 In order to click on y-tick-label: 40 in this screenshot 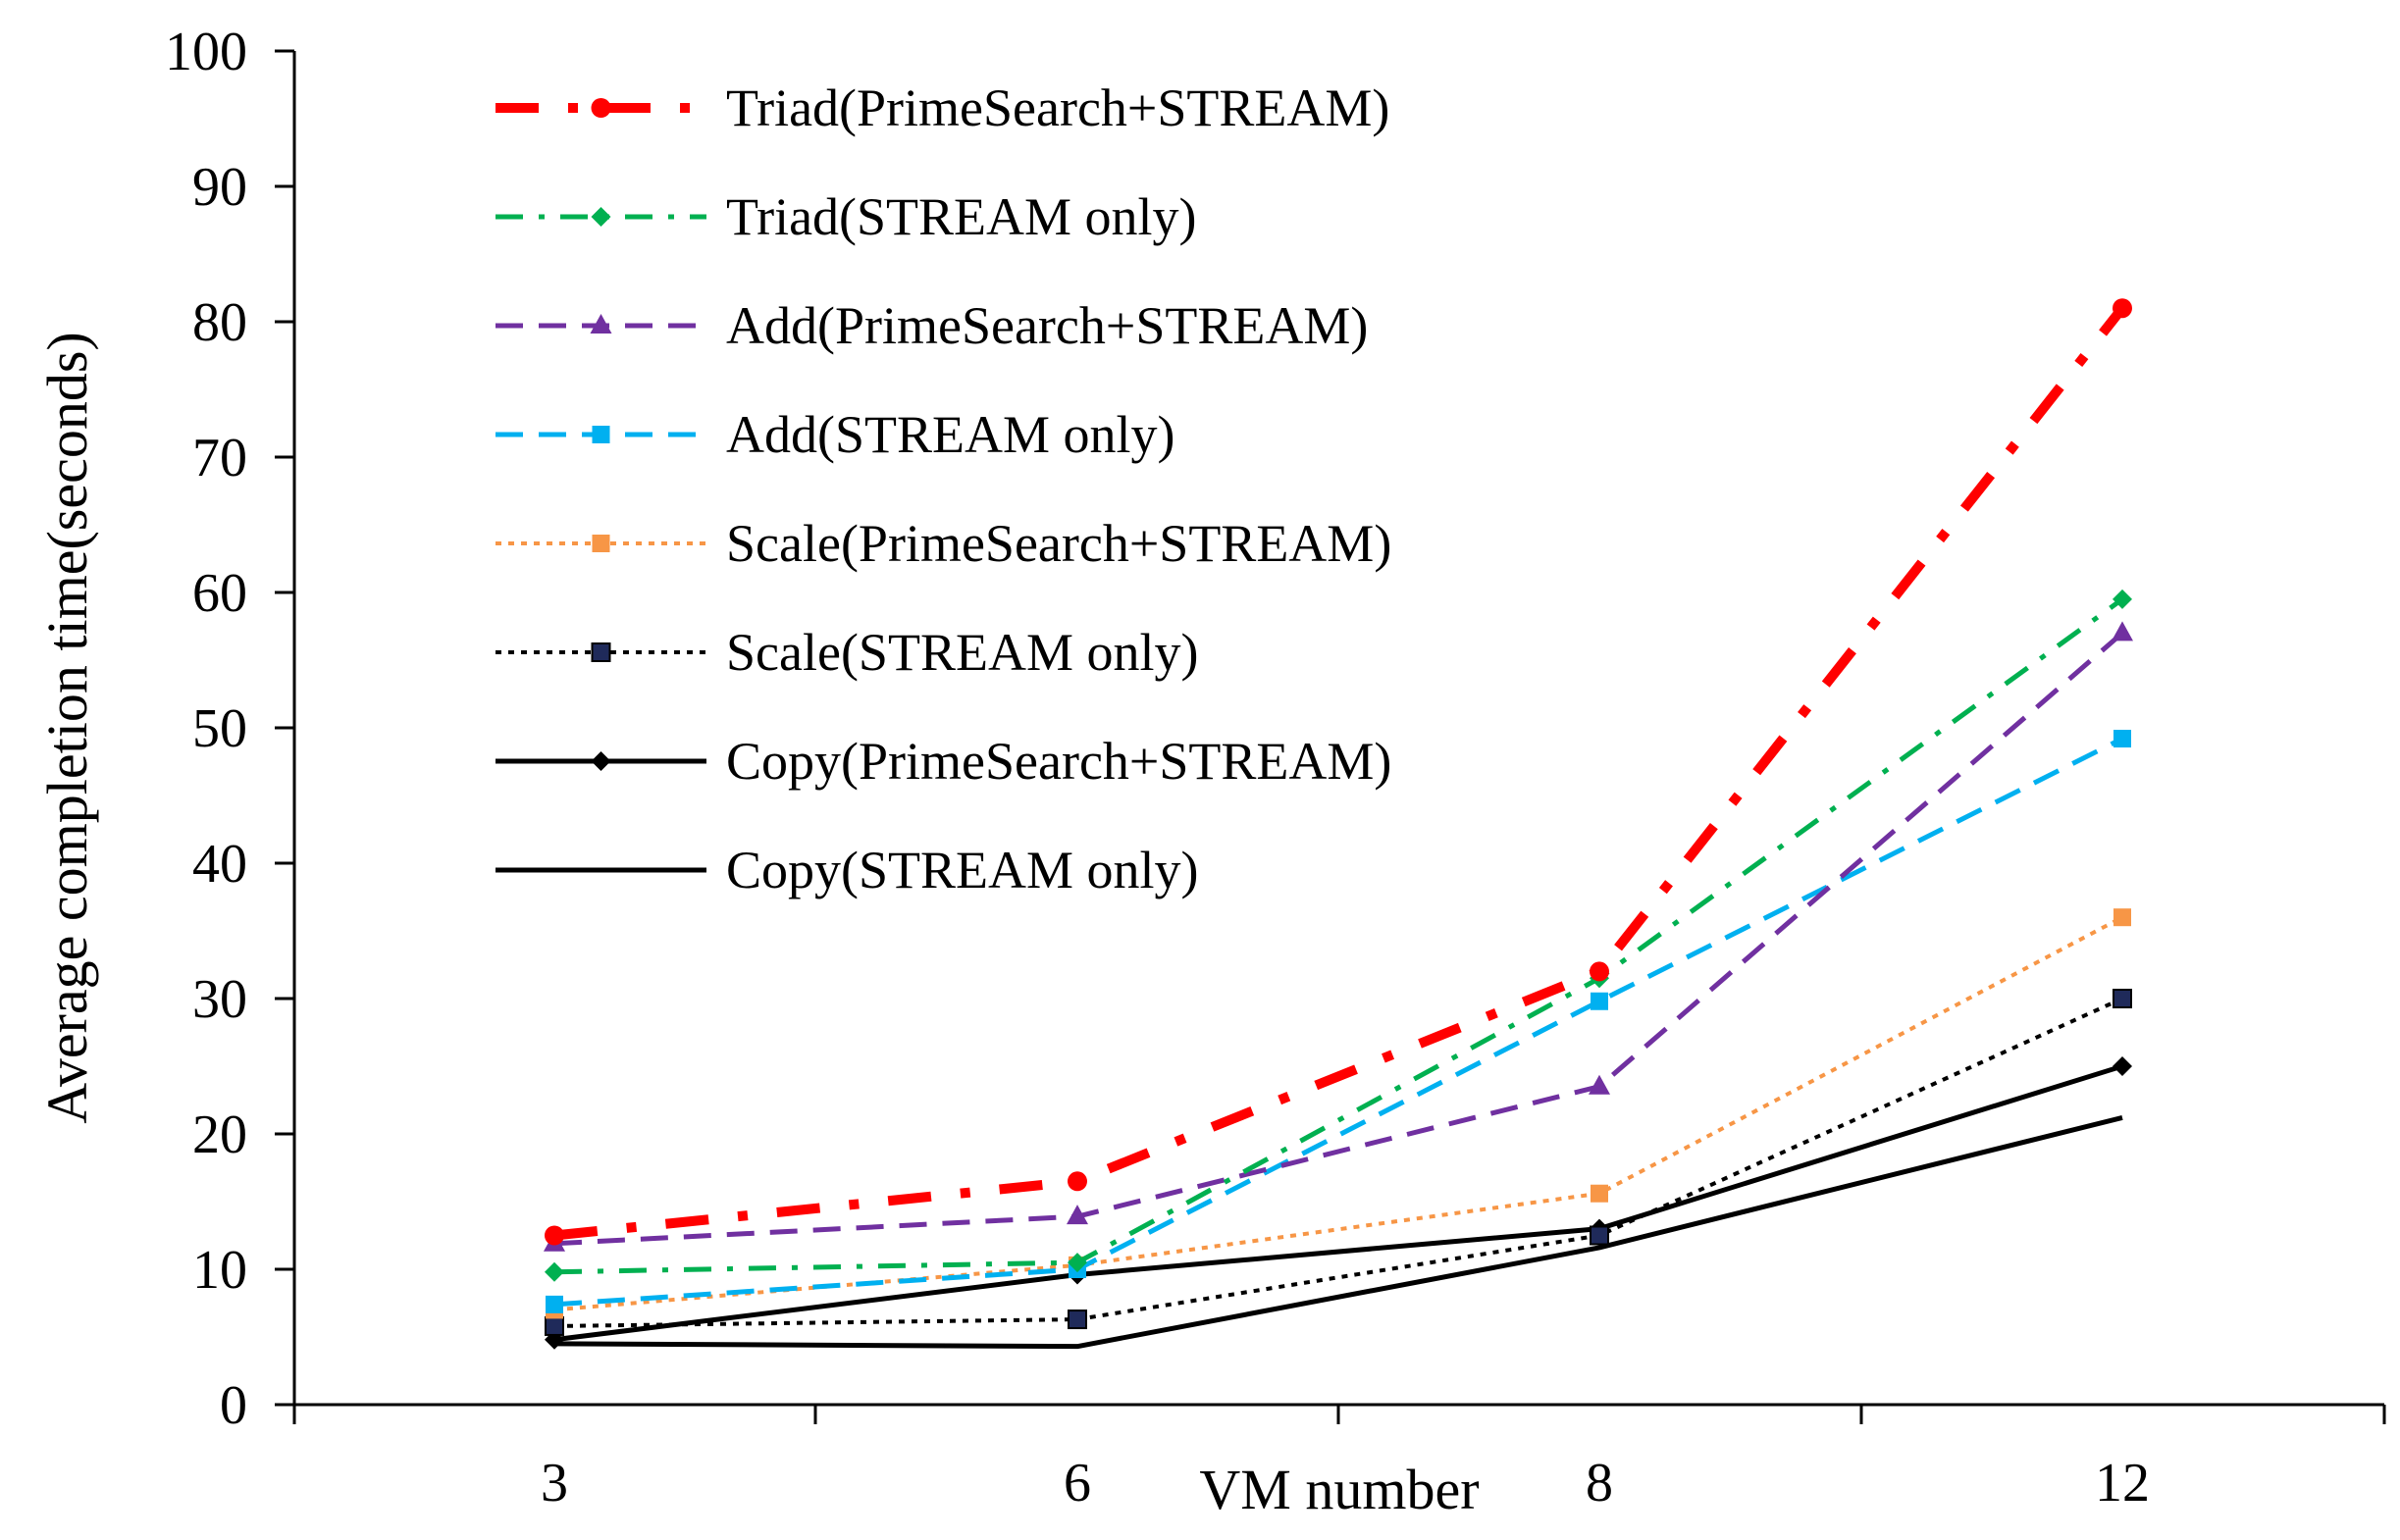, I will do `click(219, 864)`.